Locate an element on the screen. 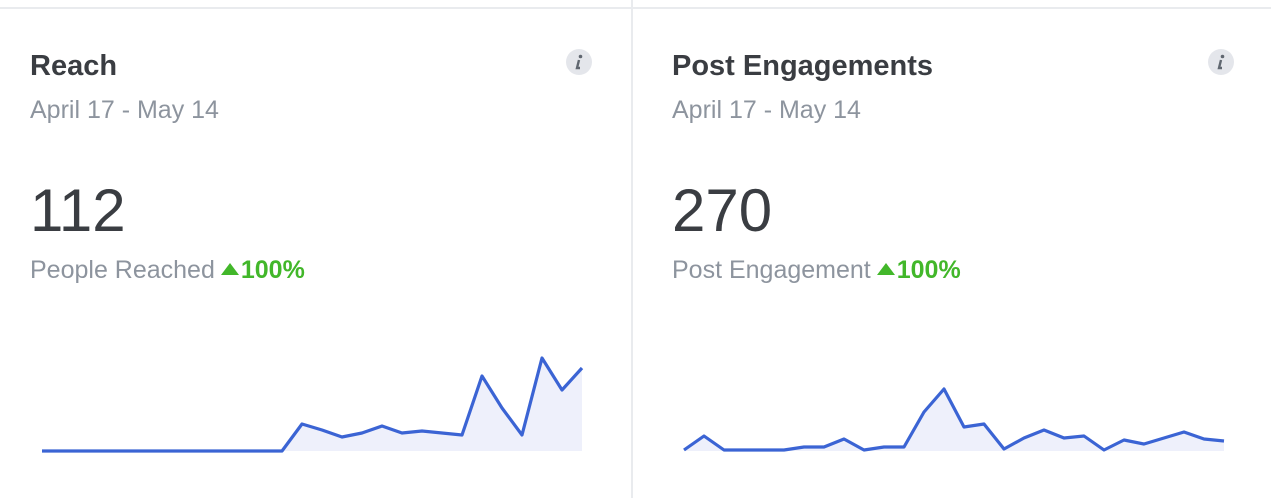 The width and height of the screenshot is (1271, 498). metric-label: People Reached is located at coordinates (122, 270).